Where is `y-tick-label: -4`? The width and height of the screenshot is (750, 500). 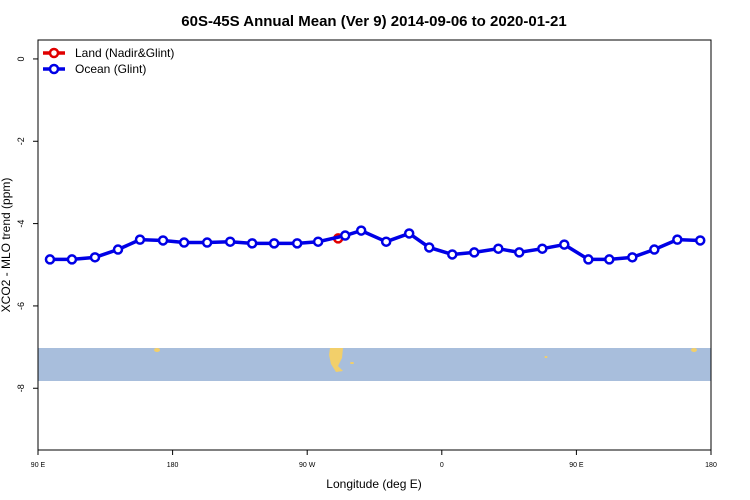 y-tick-label: -4 is located at coordinates (21, 224).